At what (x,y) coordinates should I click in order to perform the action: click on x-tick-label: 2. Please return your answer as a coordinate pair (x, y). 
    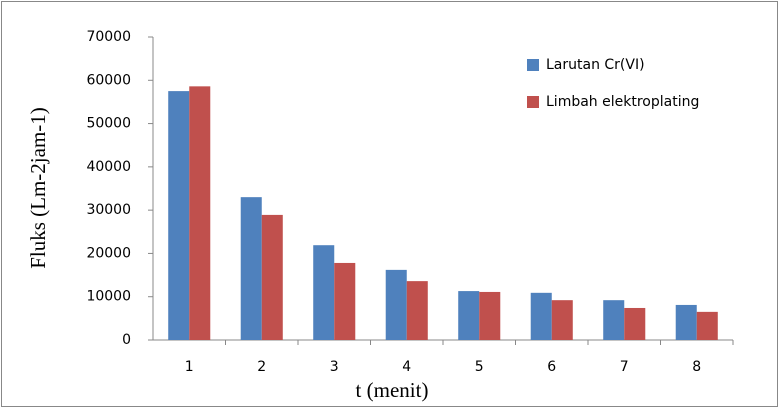
    Looking at the image, I should click on (261, 367).